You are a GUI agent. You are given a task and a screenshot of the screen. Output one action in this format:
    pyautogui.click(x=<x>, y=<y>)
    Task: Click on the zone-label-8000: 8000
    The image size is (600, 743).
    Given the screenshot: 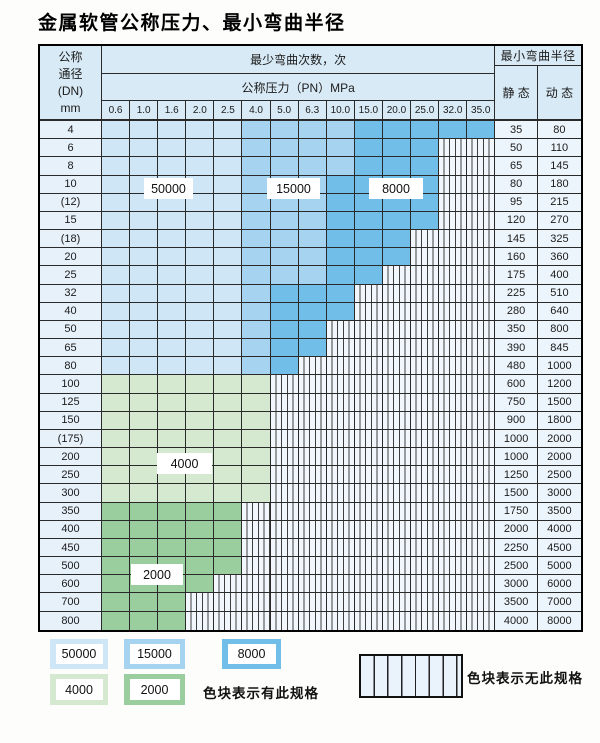 What is the action you would take?
    pyautogui.click(x=396, y=188)
    